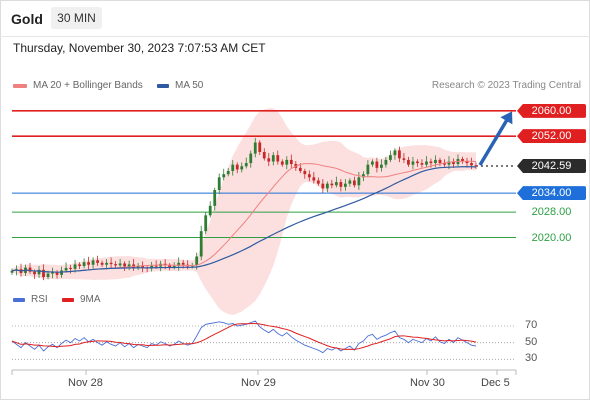 Image resolution: width=590 pixels, height=400 pixels. I want to click on rsi-tick-label: 30, so click(531, 358).